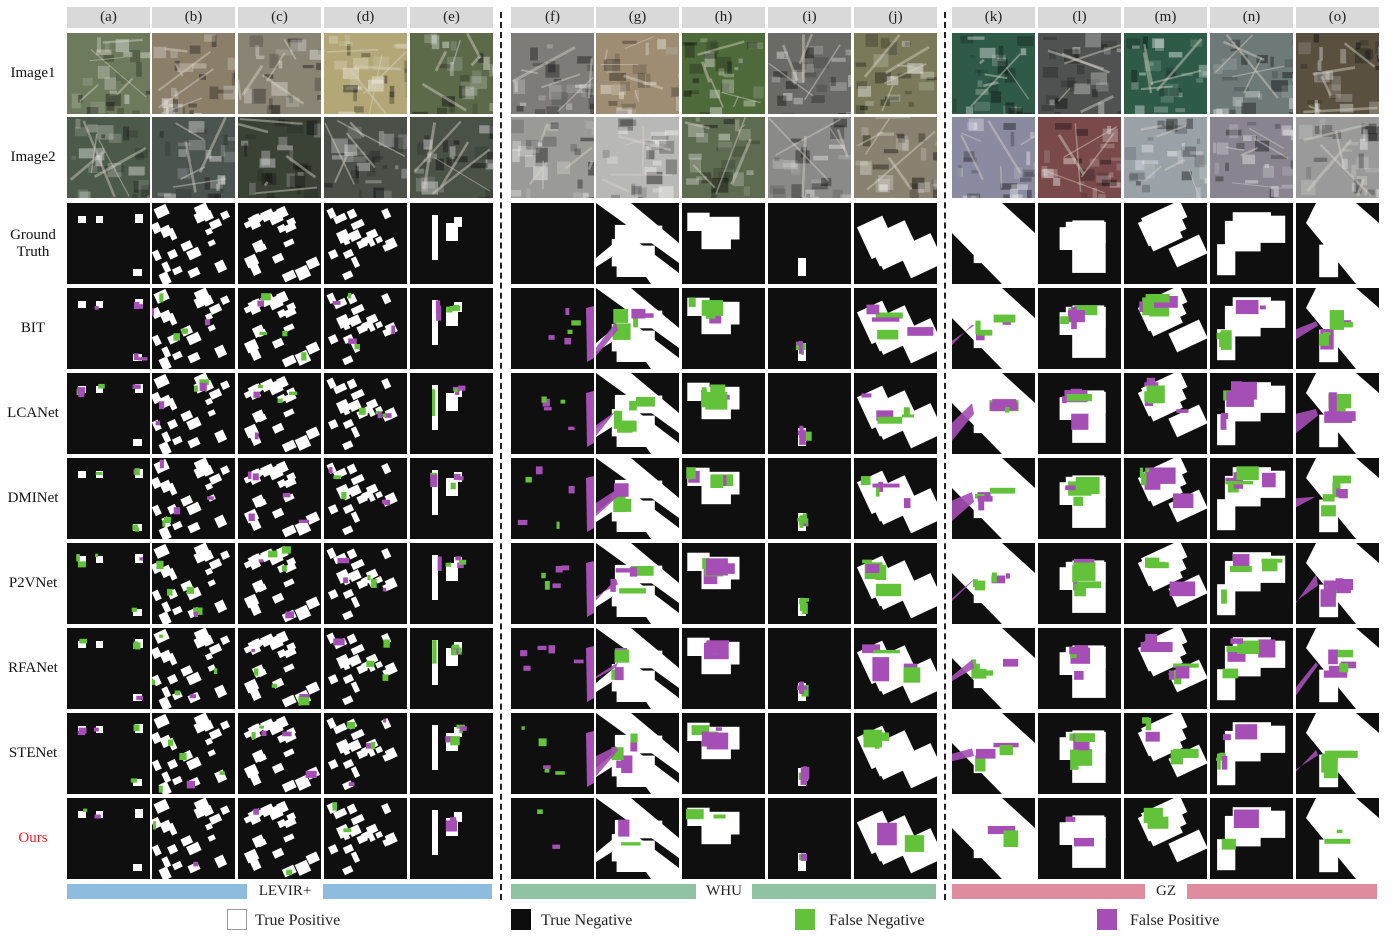 This screenshot has height=936, width=1393. What do you see at coordinates (895, 17) in the screenshot?
I see `column-header: (j)` at bounding box center [895, 17].